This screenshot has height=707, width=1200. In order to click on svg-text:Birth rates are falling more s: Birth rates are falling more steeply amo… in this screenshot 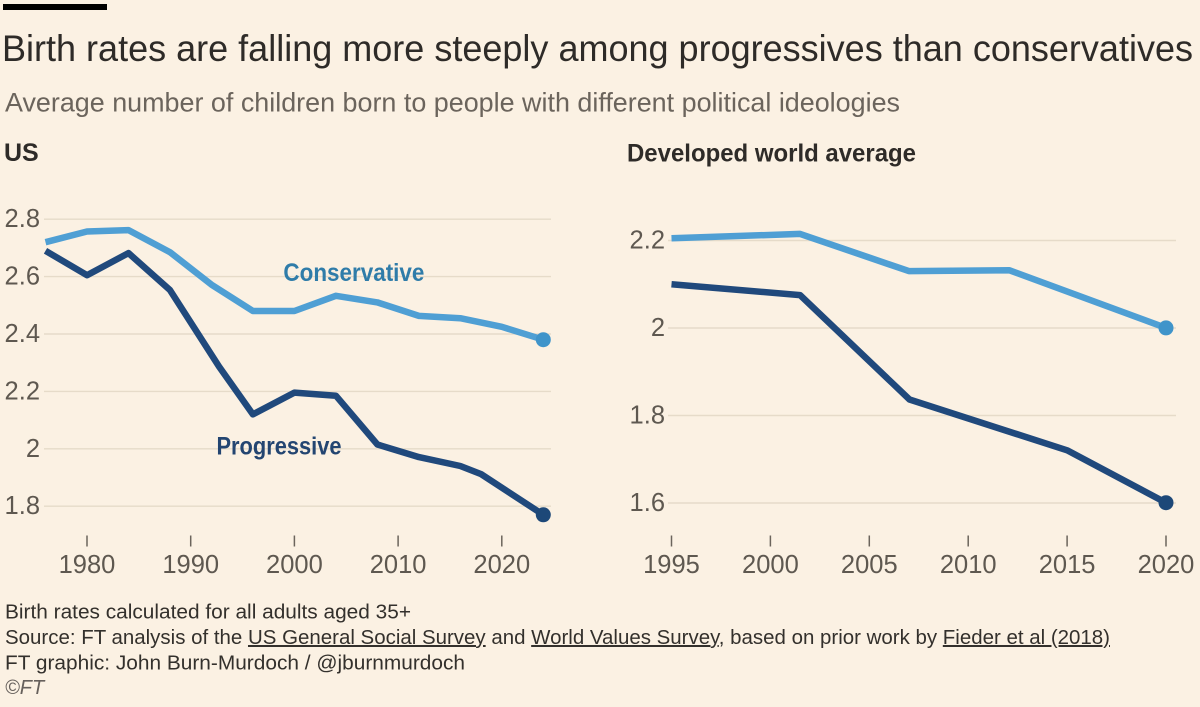, I will do `click(597, 48)`.